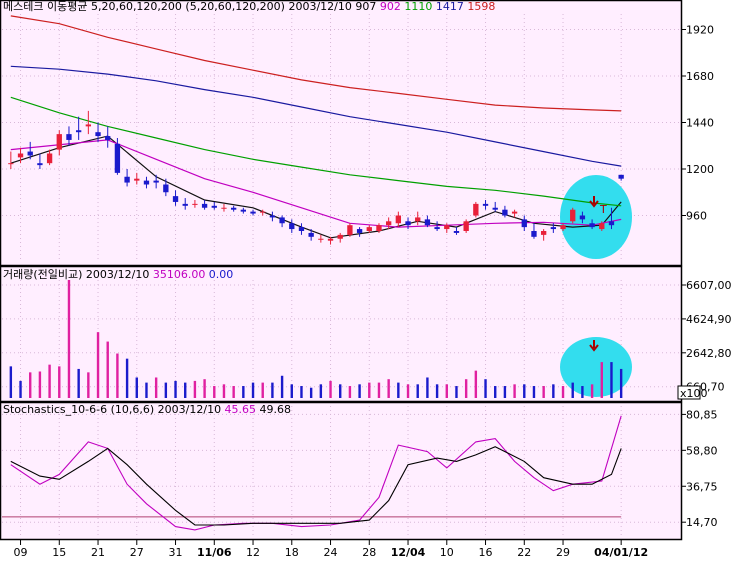 The width and height of the screenshot is (740, 564). Describe the element at coordinates (700, 169) in the screenshot. I see `price-y-tick-label: 1200` at that location.